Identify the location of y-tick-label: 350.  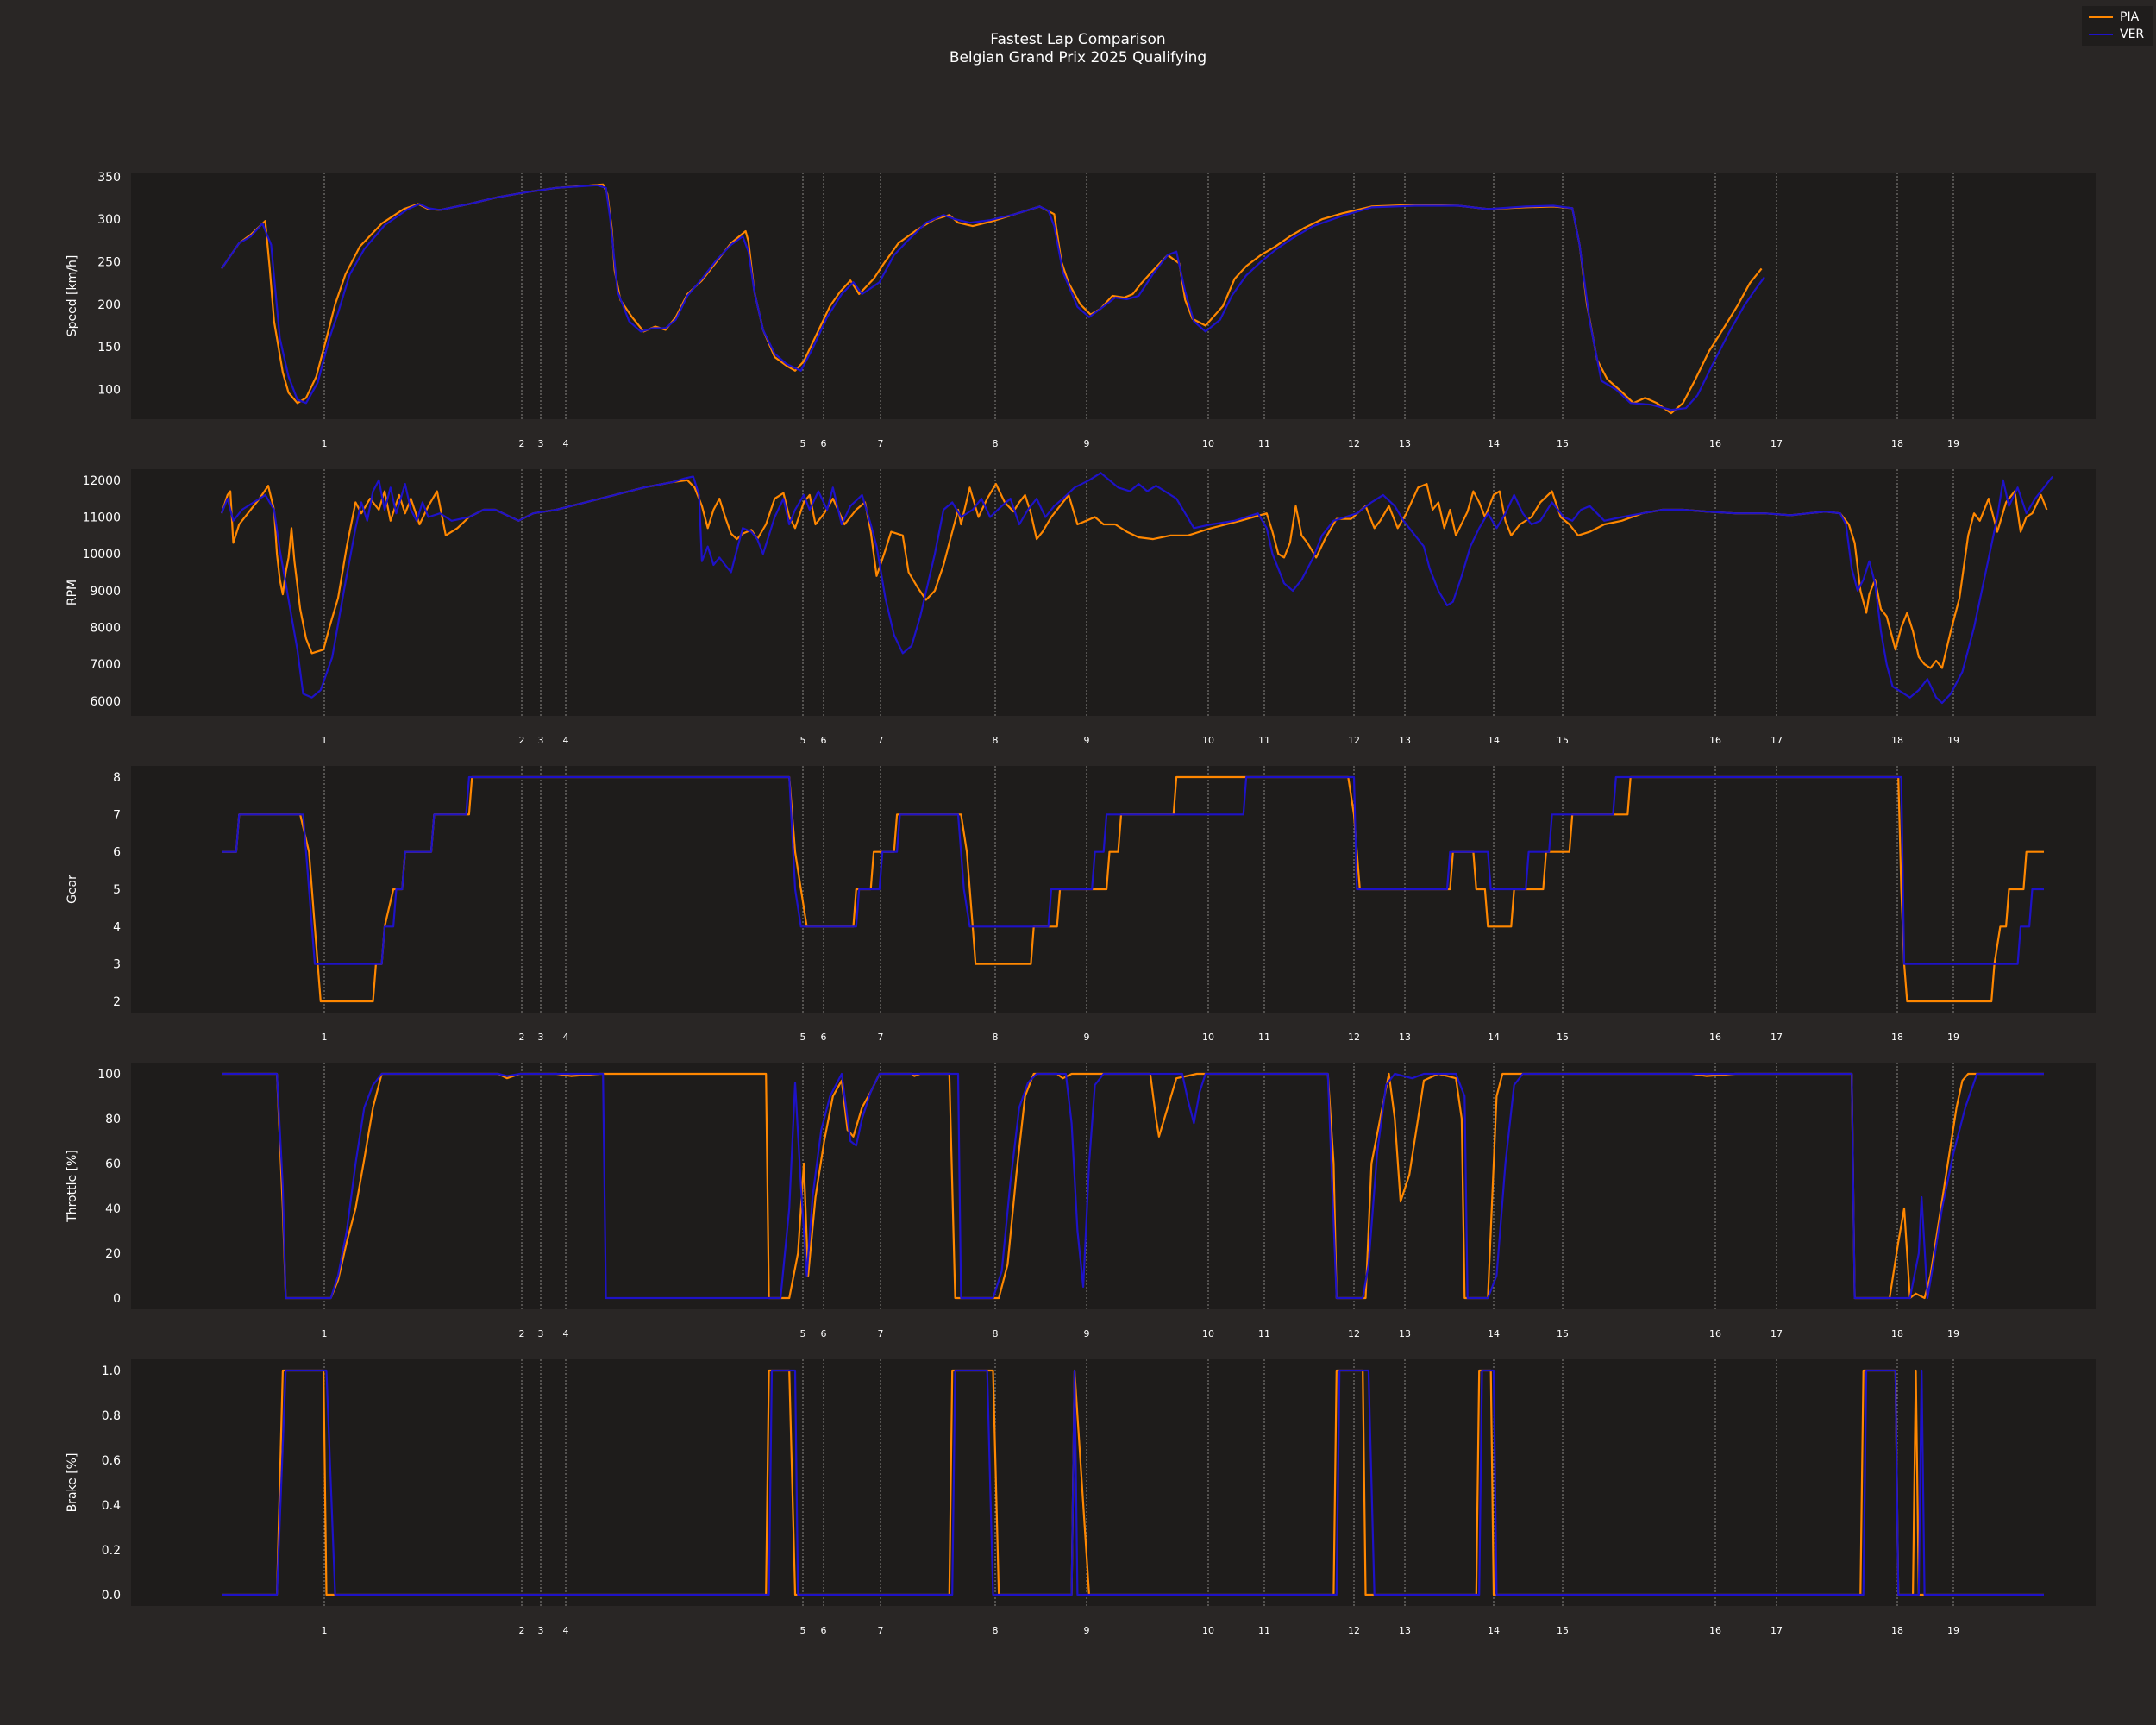
(109, 178).